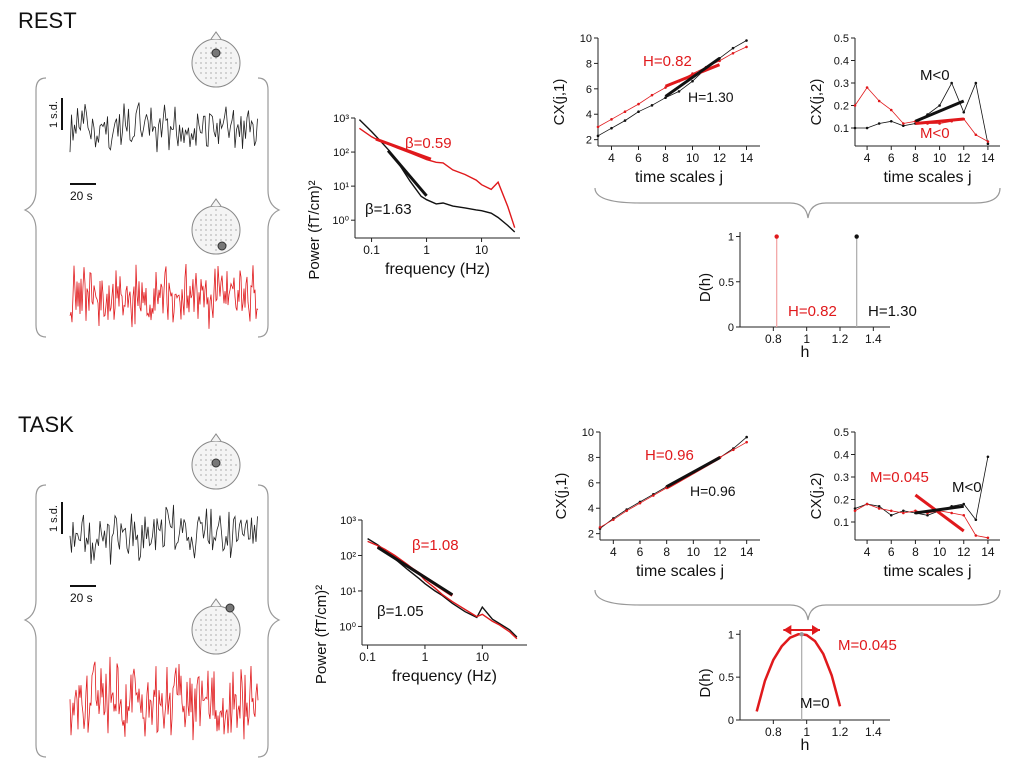 The image size is (1024, 774). Describe the element at coordinates (813, 281) in the screenshot. I see `rest-singularity-spectrum` at that location.